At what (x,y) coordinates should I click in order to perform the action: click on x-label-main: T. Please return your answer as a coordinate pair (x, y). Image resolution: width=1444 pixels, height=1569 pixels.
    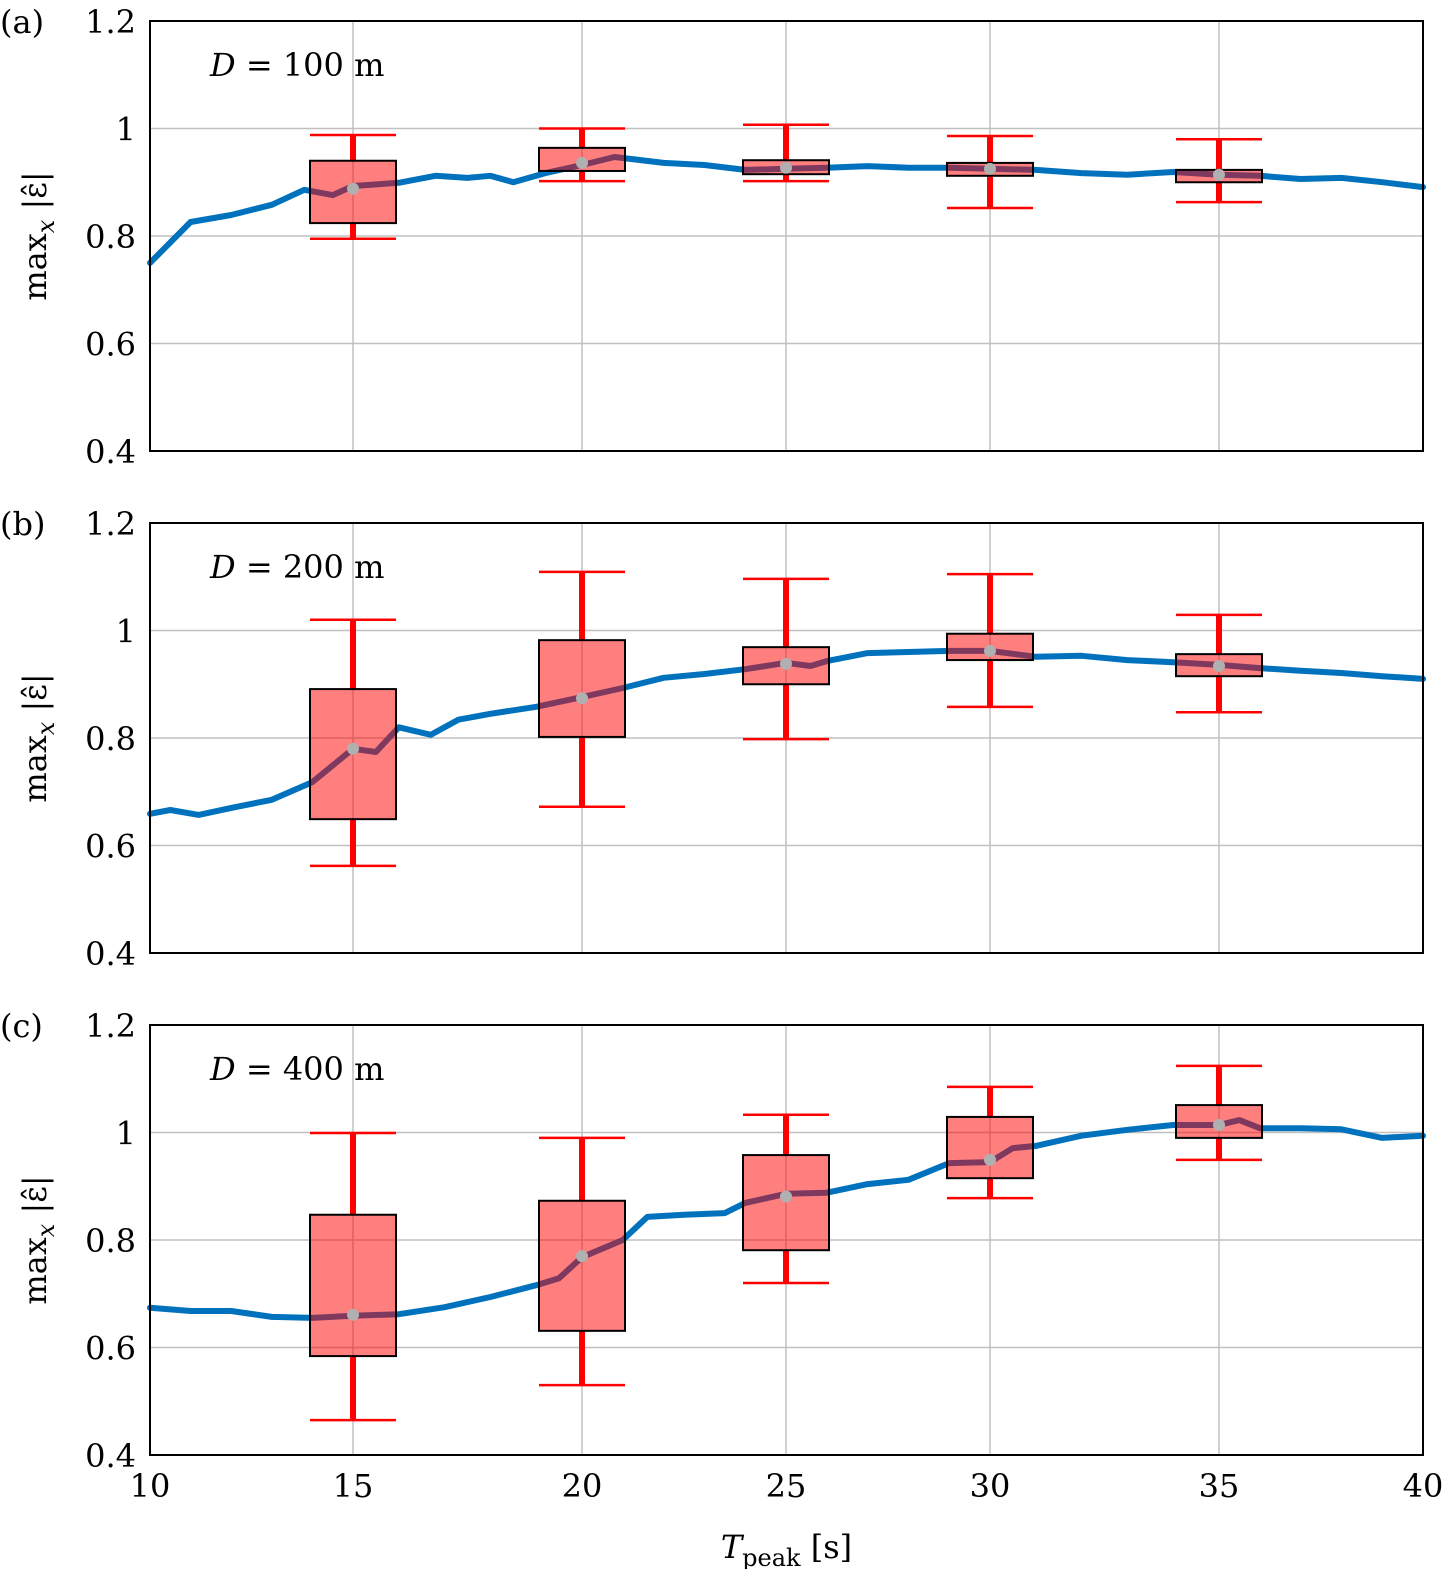
    Looking at the image, I should click on (733, 1547).